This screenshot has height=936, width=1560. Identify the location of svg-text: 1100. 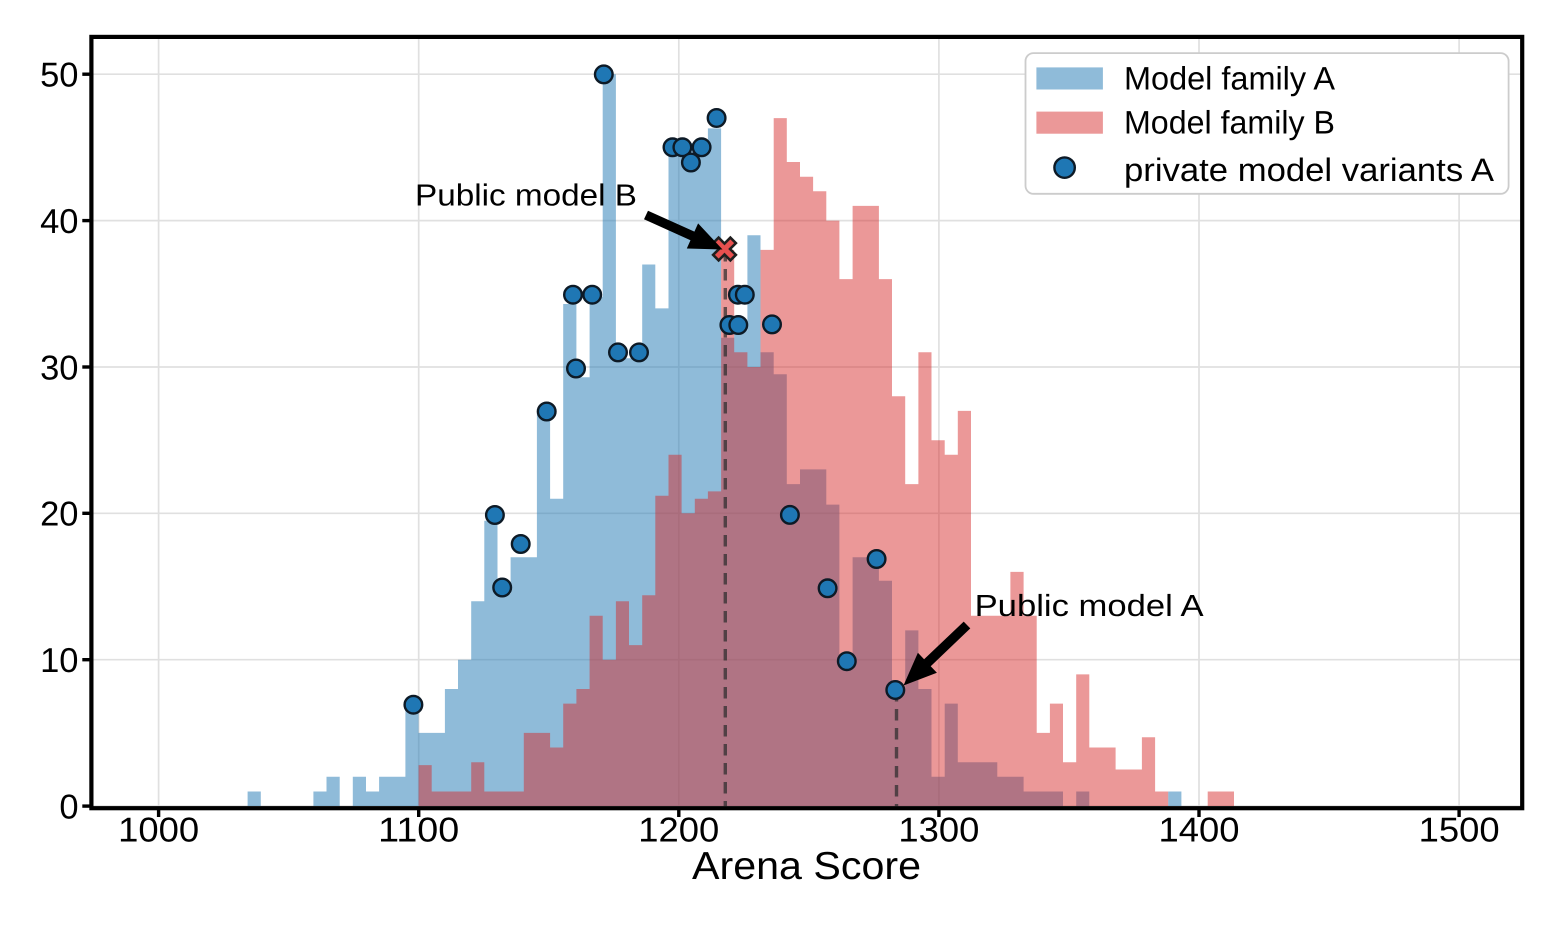
(418, 831).